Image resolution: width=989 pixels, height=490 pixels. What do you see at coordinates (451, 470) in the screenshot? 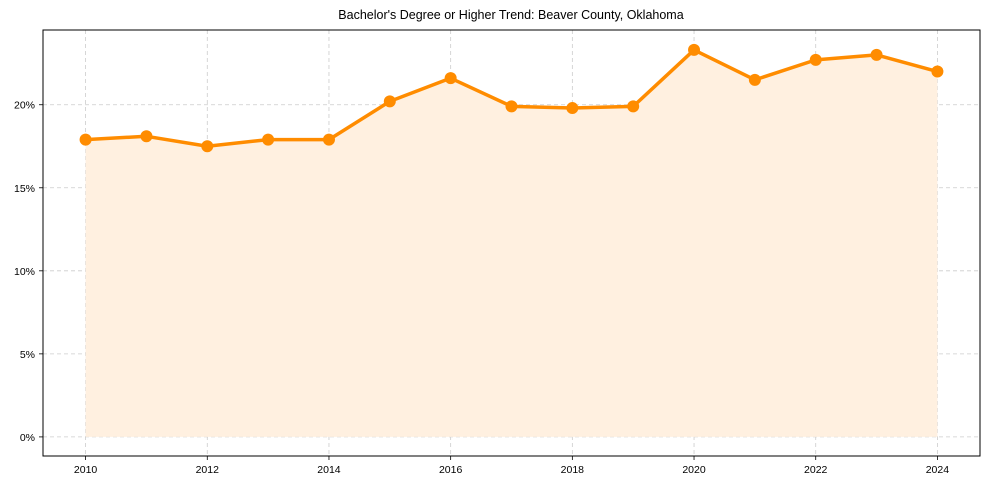
I see `x-tick-label: 2016` at bounding box center [451, 470].